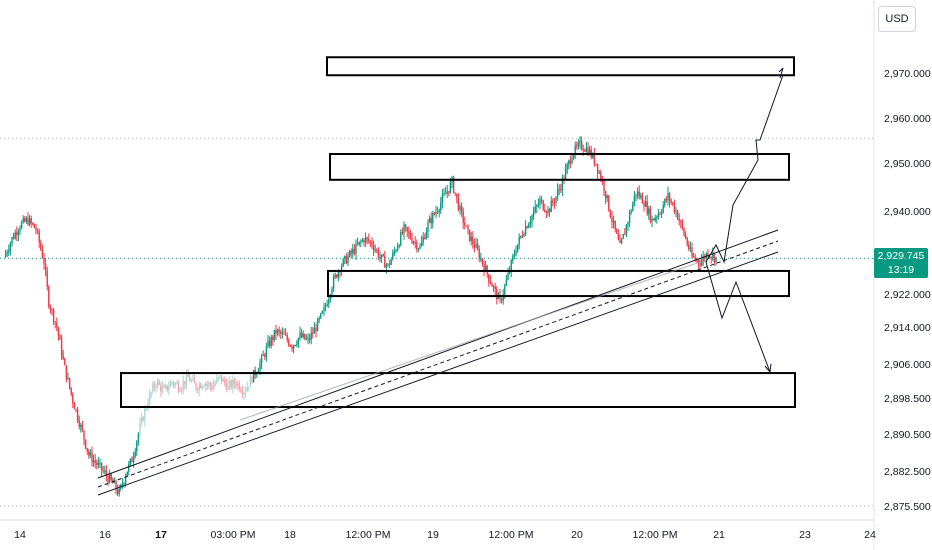 This screenshot has width=932, height=550. What do you see at coordinates (907, 212) in the screenshot?
I see `y-tick-label: 2,940.000` at bounding box center [907, 212].